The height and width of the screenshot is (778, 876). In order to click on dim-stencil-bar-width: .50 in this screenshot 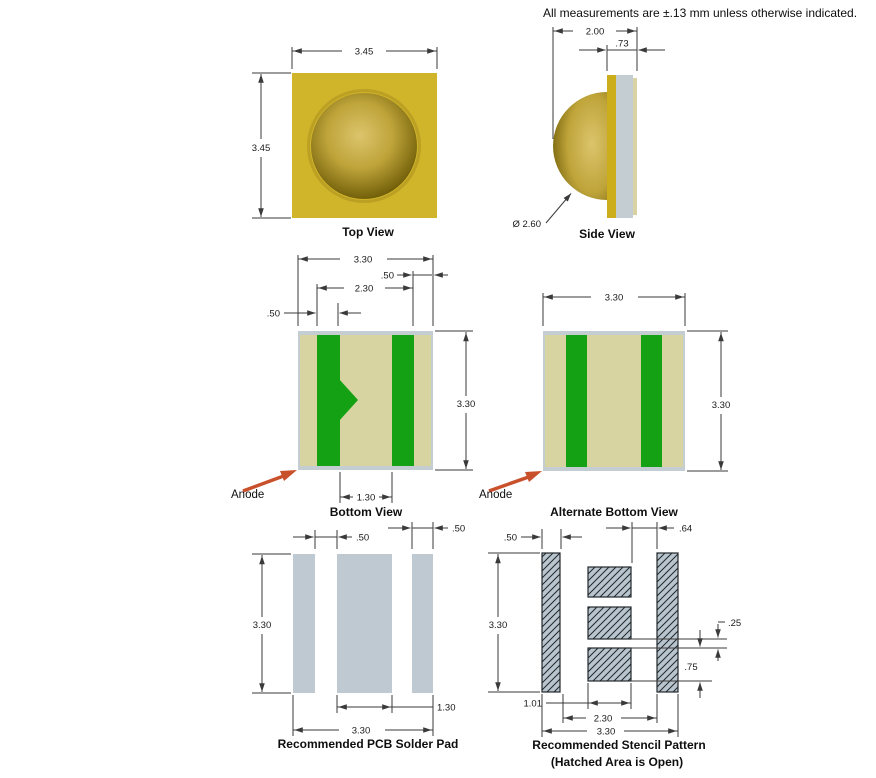, I will do `click(543, 539)`.